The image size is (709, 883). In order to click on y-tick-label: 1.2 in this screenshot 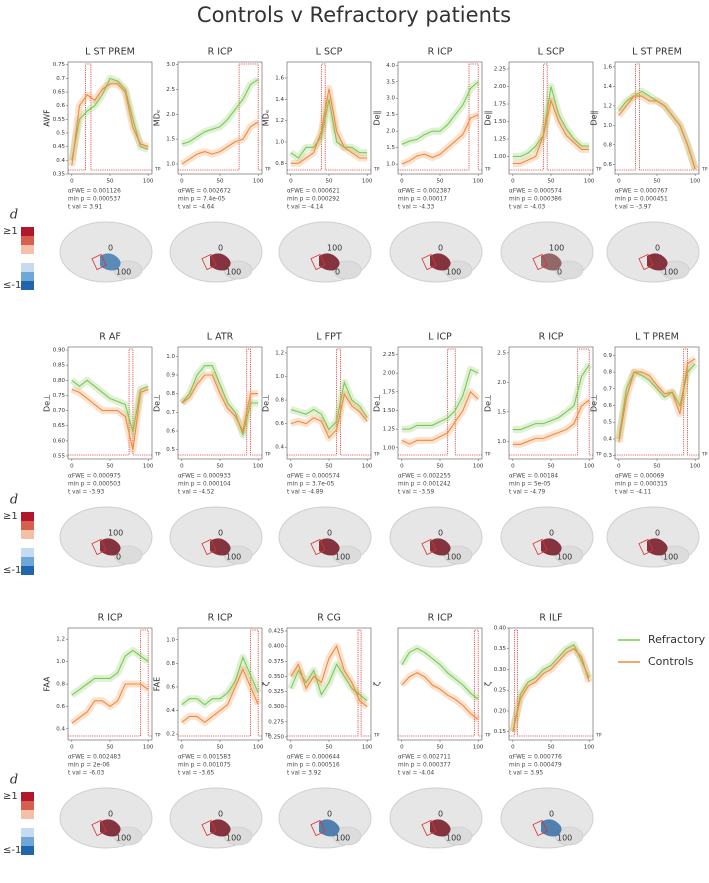, I will do `click(60, 640)`.